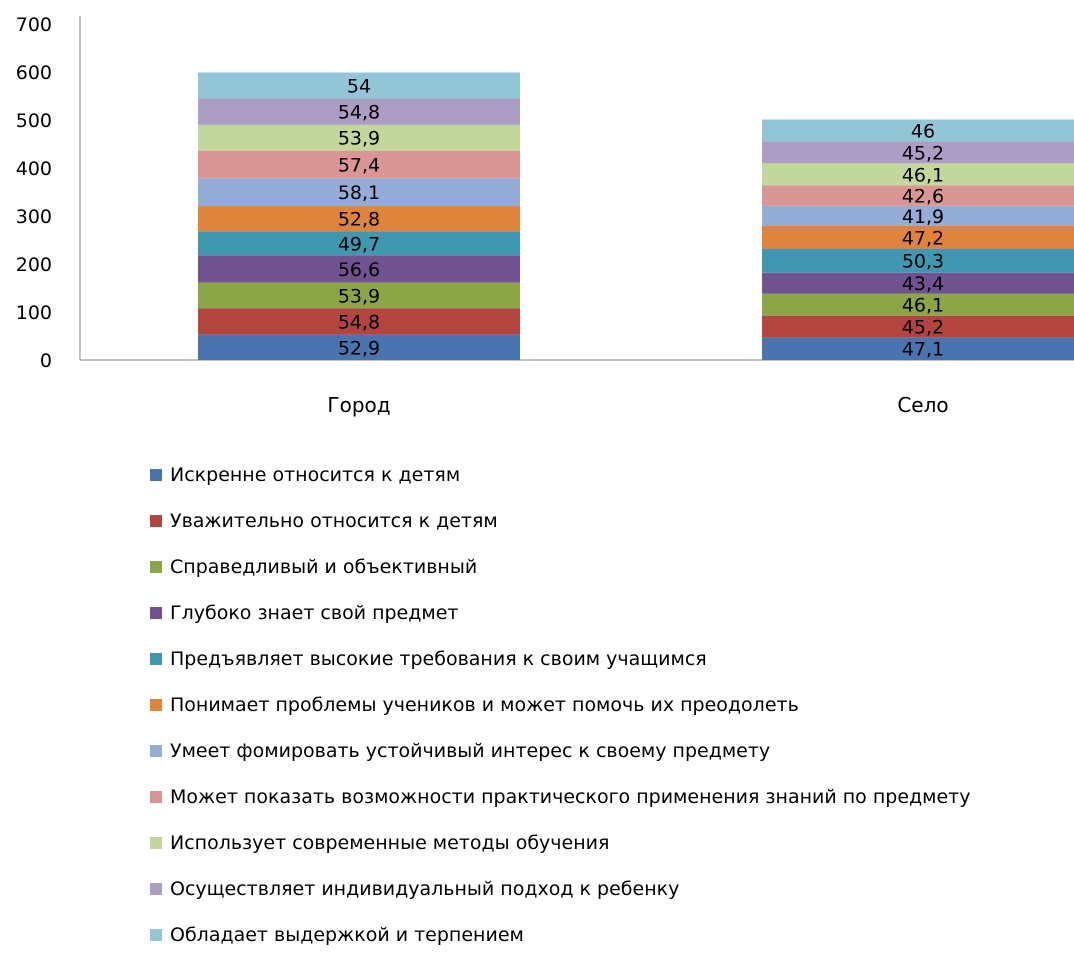  I want to click on y-tick-label: 100, so click(34, 313).